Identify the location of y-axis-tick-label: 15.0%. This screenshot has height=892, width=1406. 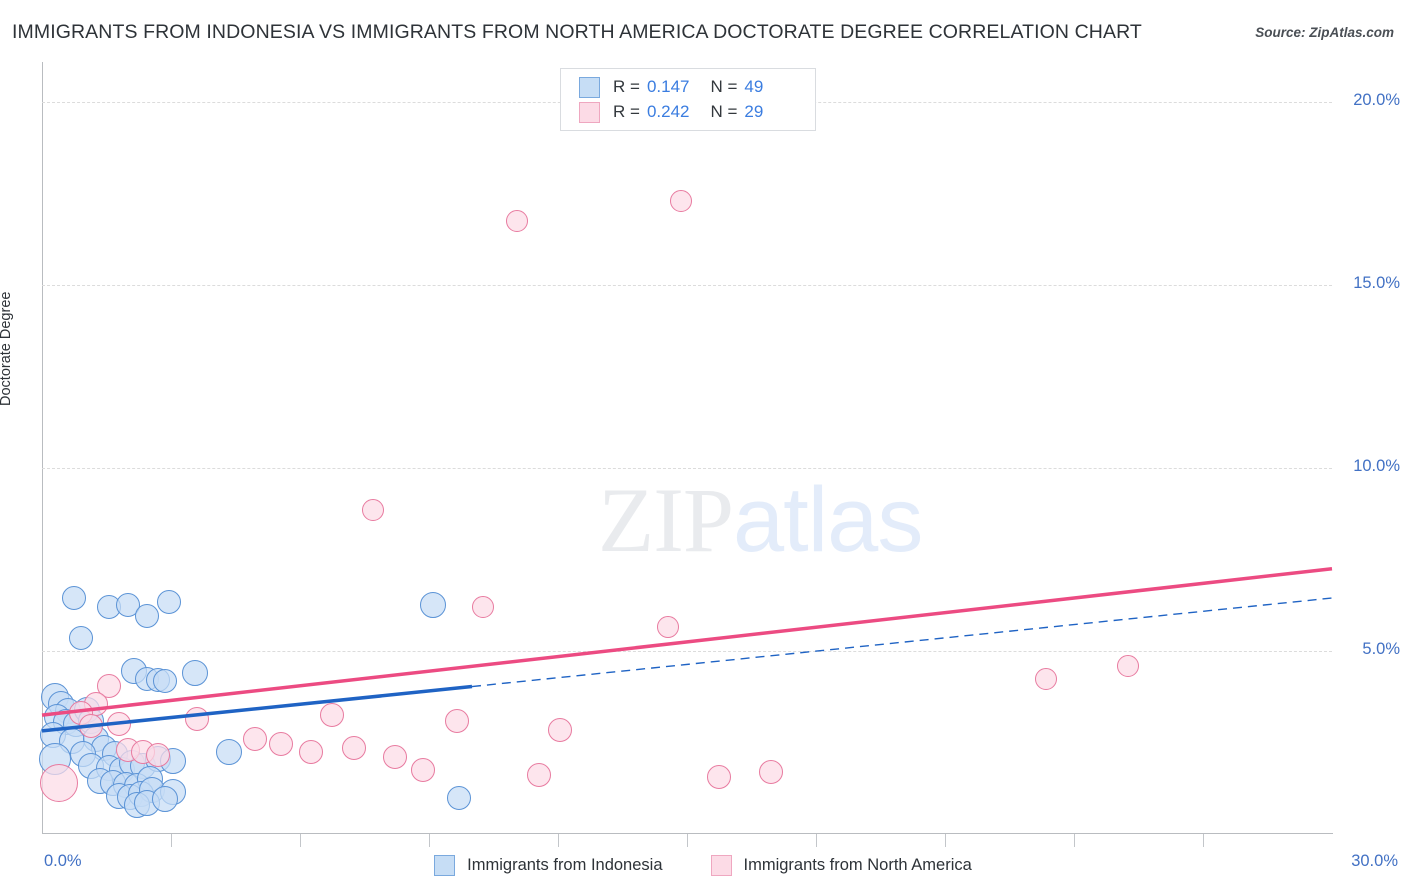
(1376, 283).